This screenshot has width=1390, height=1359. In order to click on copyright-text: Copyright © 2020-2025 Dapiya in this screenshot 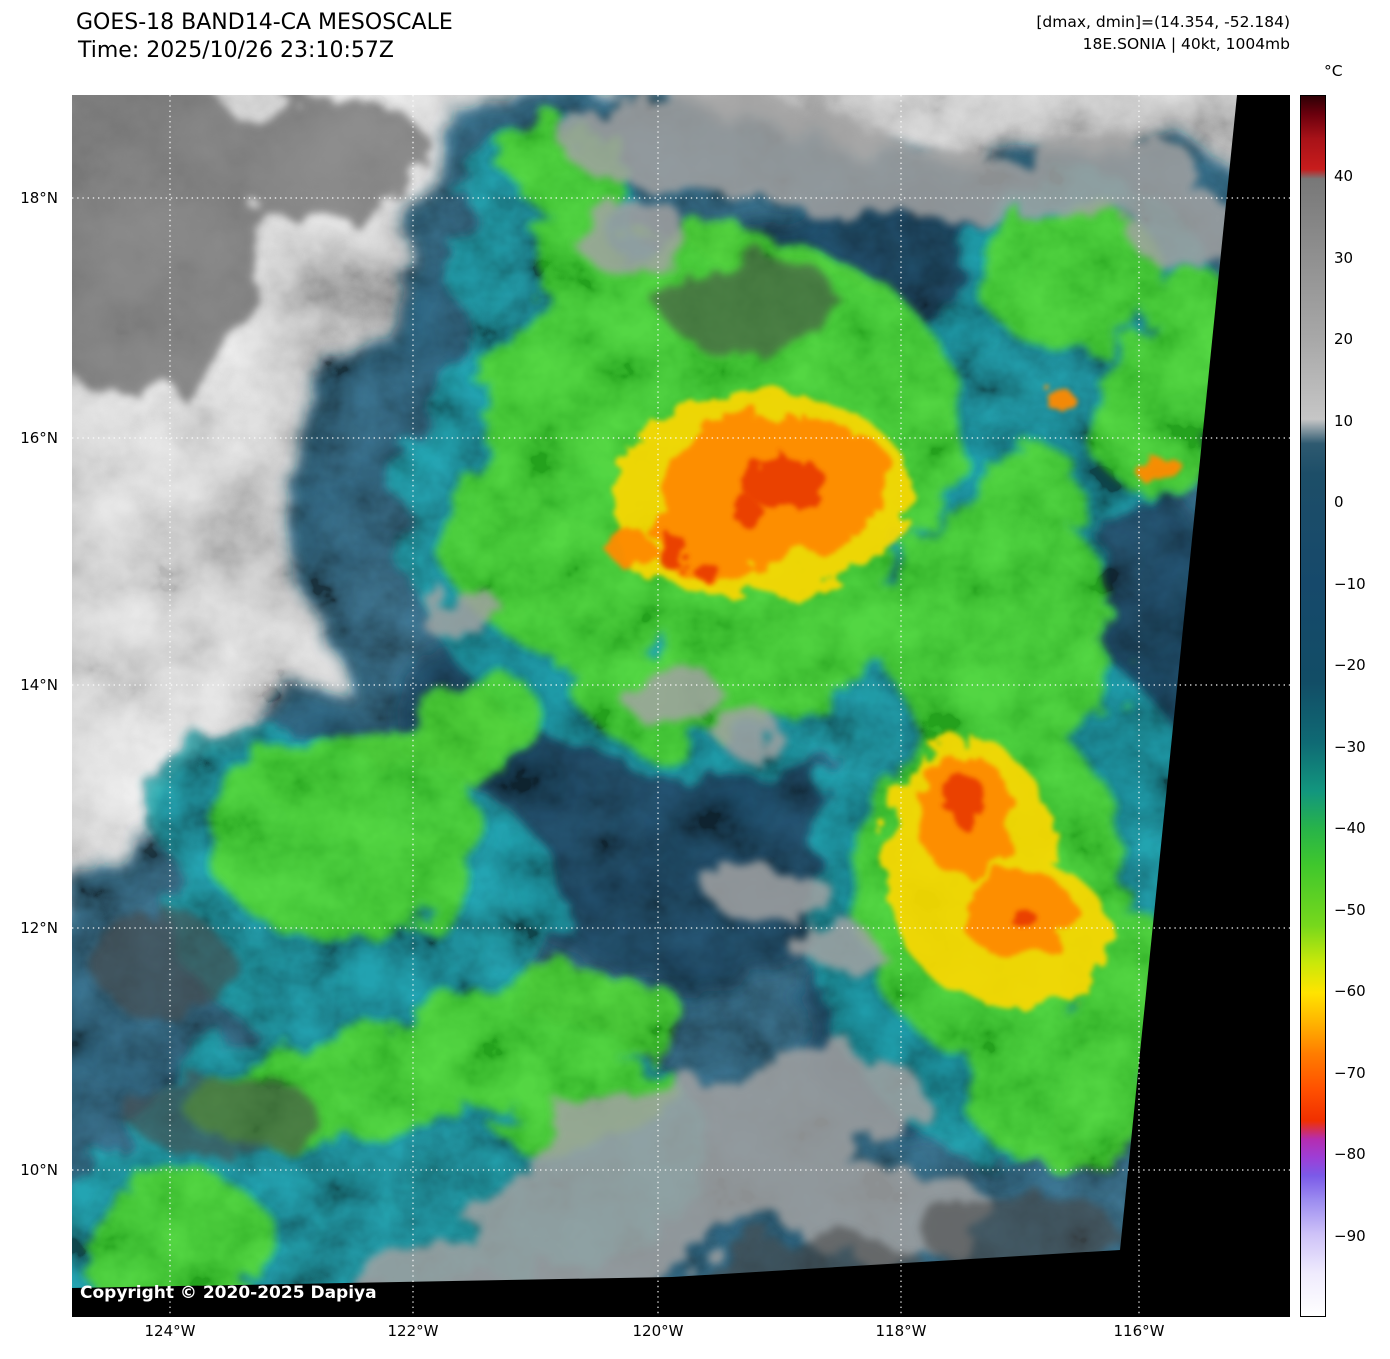, I will do `click(228, 1293)`.